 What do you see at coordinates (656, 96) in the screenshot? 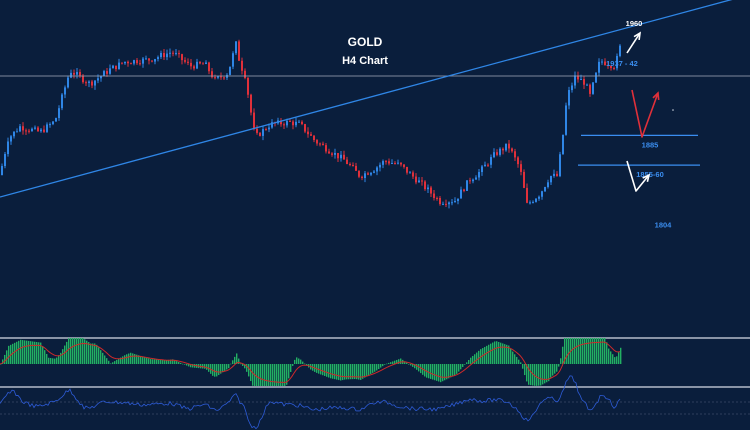
I see `red-projection-arrow-head` at bounding box center [656, 96].